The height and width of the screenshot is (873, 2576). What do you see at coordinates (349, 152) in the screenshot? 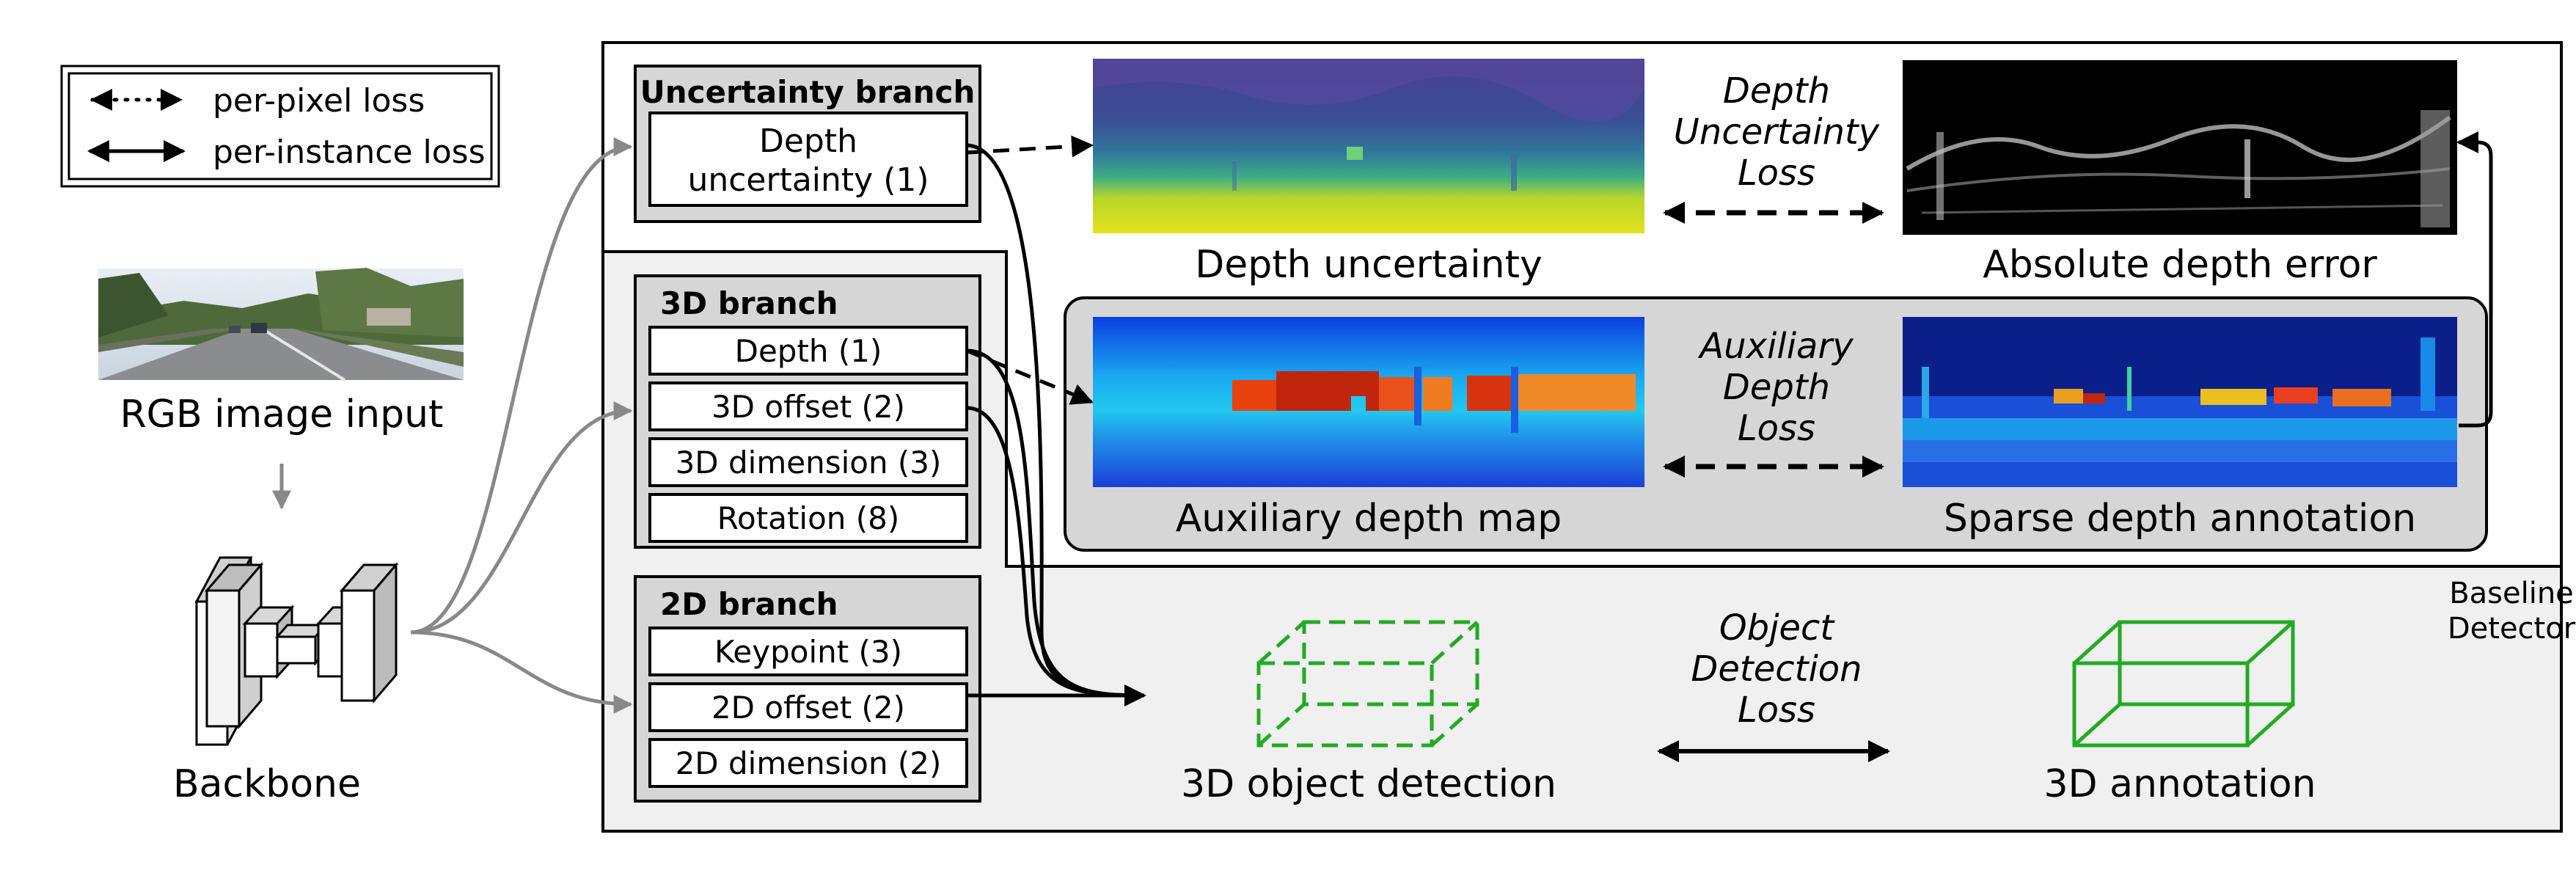
I see `legend-per-instance-label: per-instance loss` at bounding box center [349, 152].